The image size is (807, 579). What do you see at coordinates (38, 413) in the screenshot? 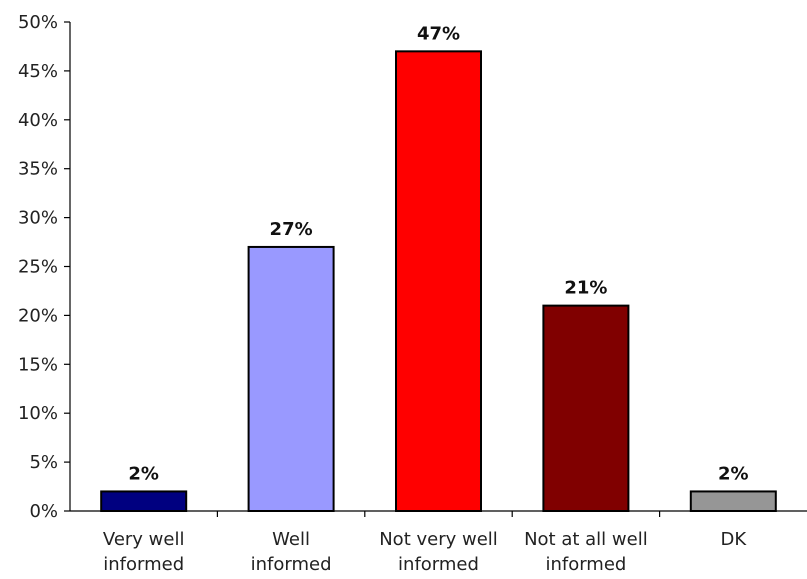
I see `y-tick-label: 10%` at bounding box center [38, 413].